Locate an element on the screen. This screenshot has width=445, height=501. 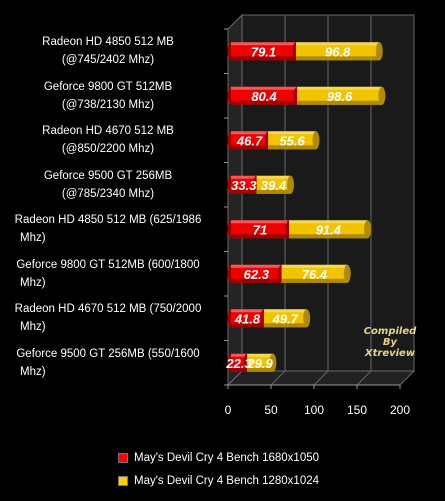
category-label-line: (@785/2340 Mhz) is located at coordinates (108, 193).